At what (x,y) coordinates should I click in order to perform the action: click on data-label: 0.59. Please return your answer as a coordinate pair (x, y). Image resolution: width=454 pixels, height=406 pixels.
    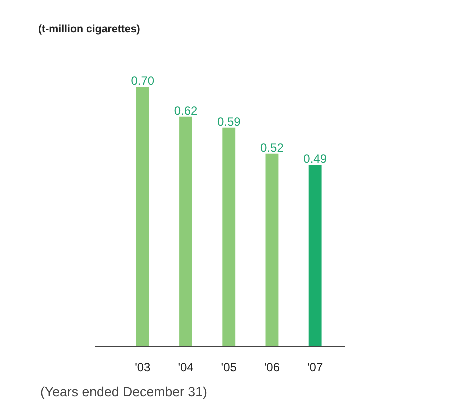
    Looking at the image, I should click on (229, 121).